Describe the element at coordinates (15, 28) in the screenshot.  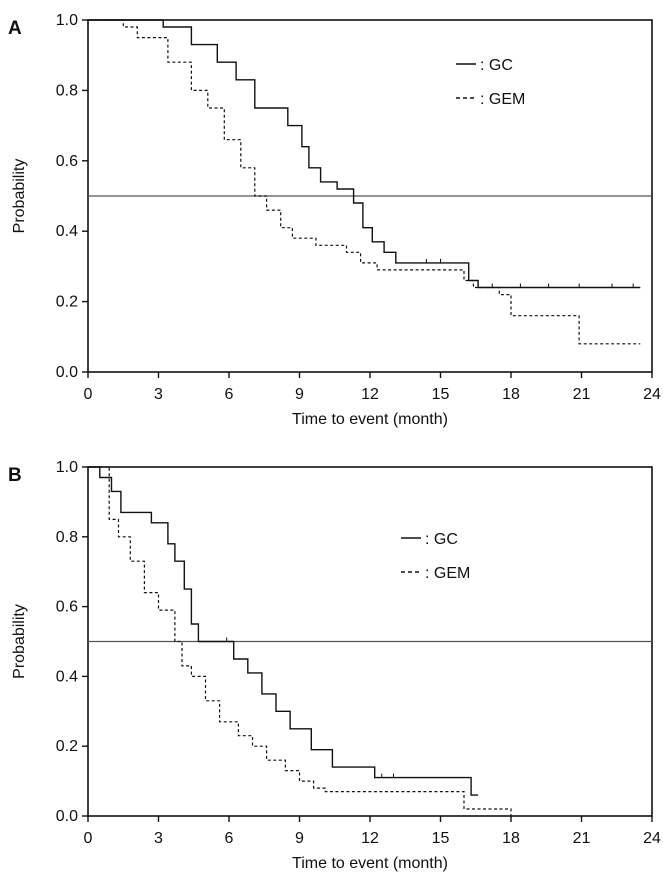
I see `panel-letter: A` at that location.